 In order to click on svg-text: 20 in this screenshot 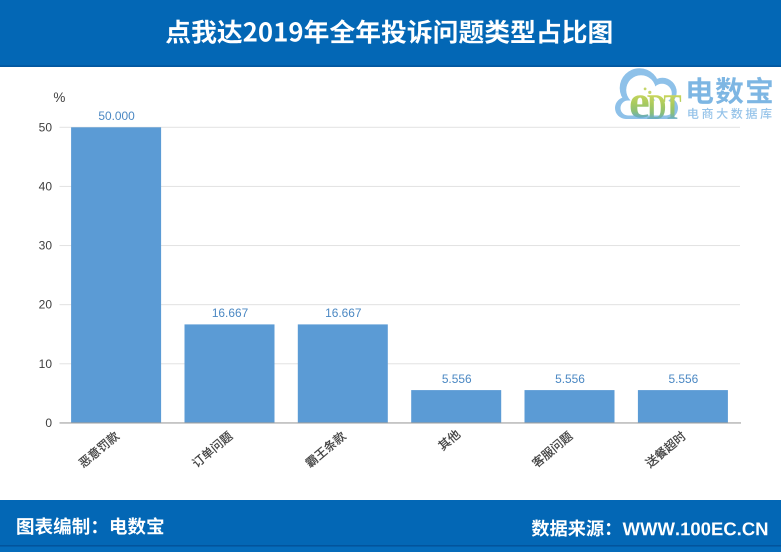, I will do `click(46, 305)`.